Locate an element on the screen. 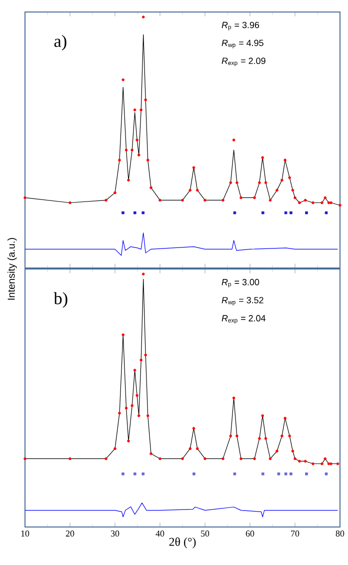 The image size is (348, 565). x-tick-label: 70 is located at coordinates (295, 533).